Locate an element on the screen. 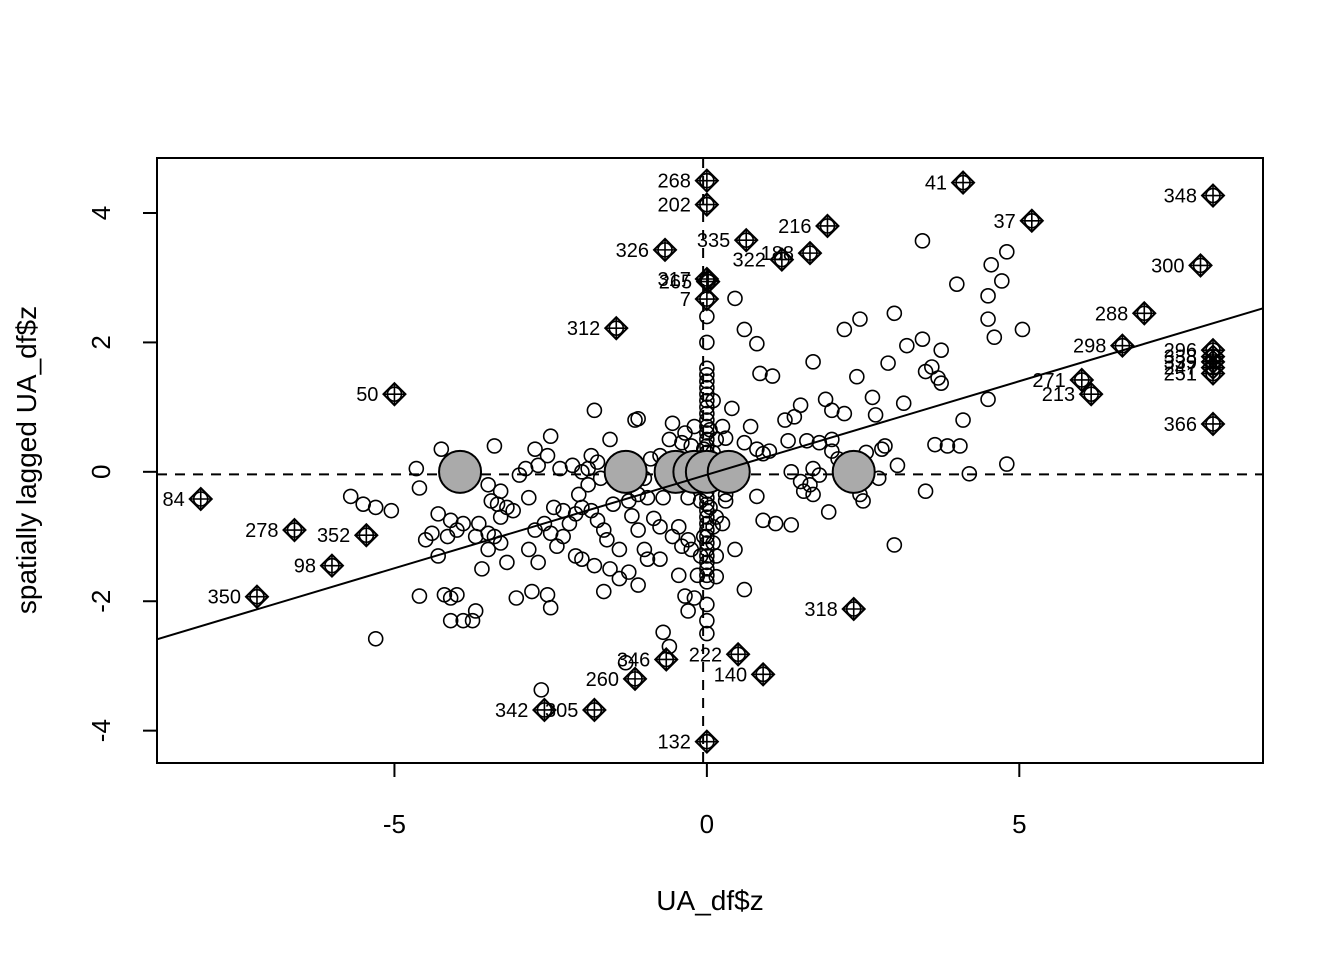  influential-point: 251 is located at coordinates (1195, 373).